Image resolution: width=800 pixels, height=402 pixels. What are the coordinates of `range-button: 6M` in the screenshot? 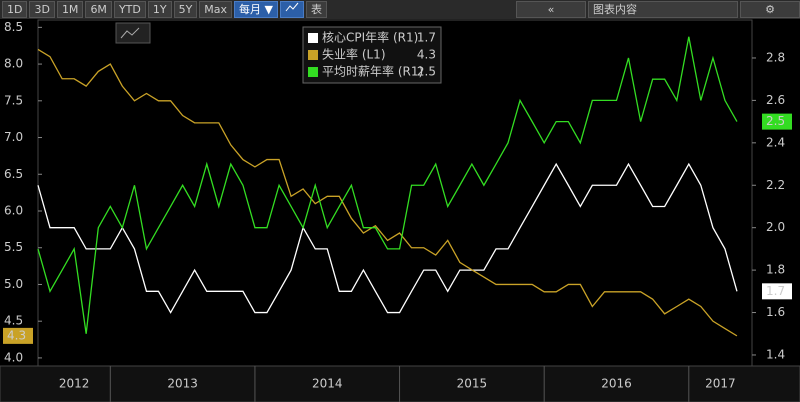 It's located at (98, 9).